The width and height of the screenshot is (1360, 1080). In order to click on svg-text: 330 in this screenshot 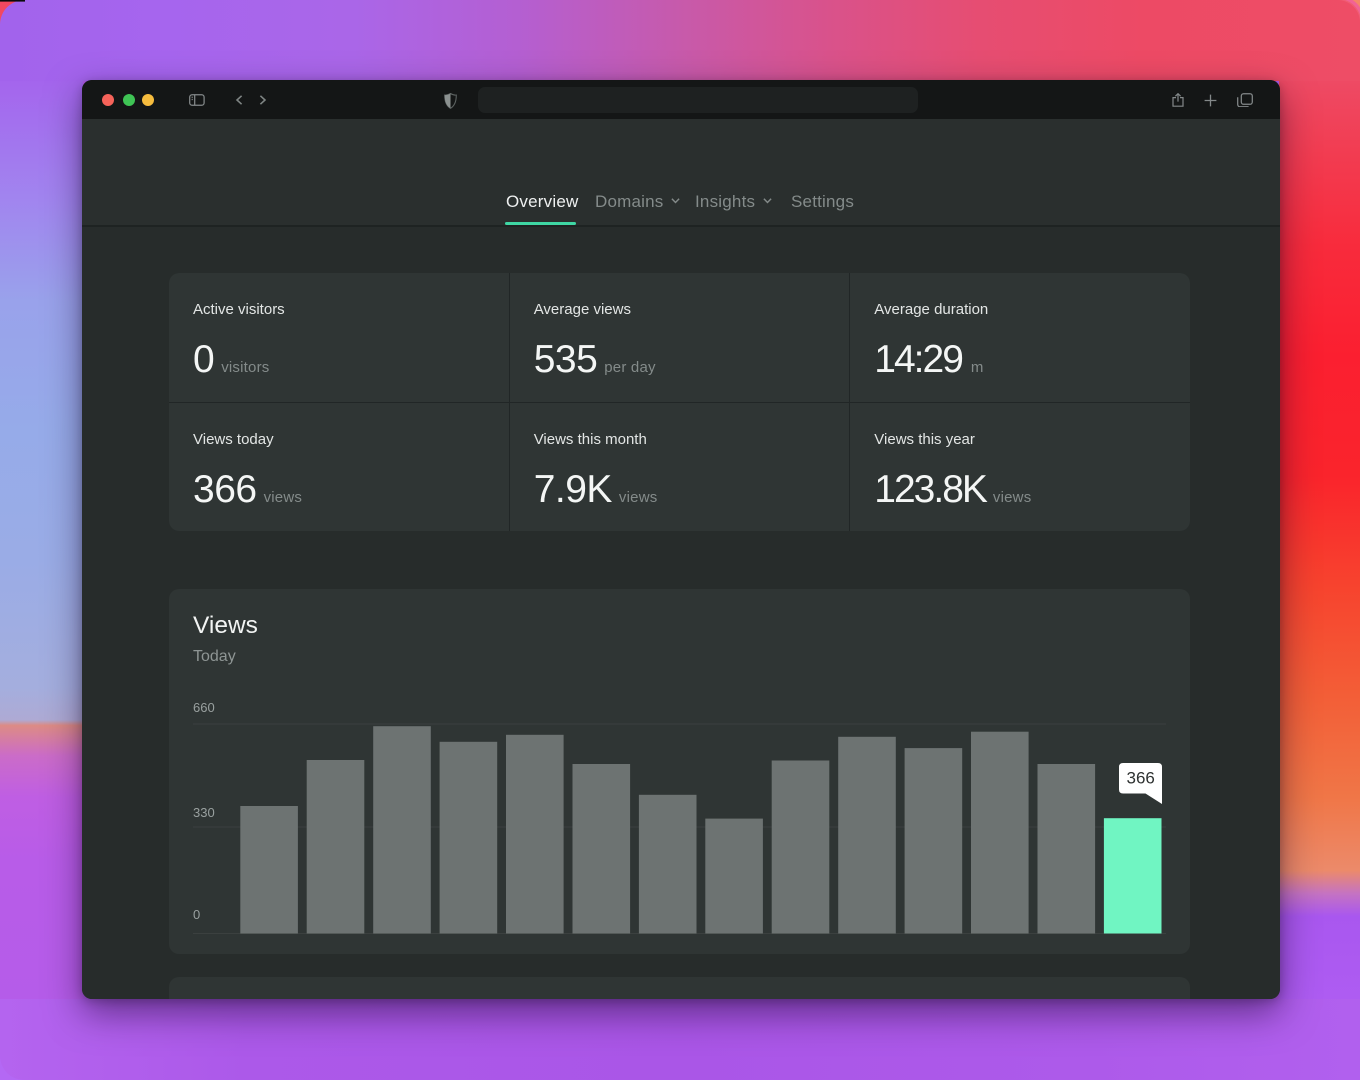, I will do `click(204, 812)`.